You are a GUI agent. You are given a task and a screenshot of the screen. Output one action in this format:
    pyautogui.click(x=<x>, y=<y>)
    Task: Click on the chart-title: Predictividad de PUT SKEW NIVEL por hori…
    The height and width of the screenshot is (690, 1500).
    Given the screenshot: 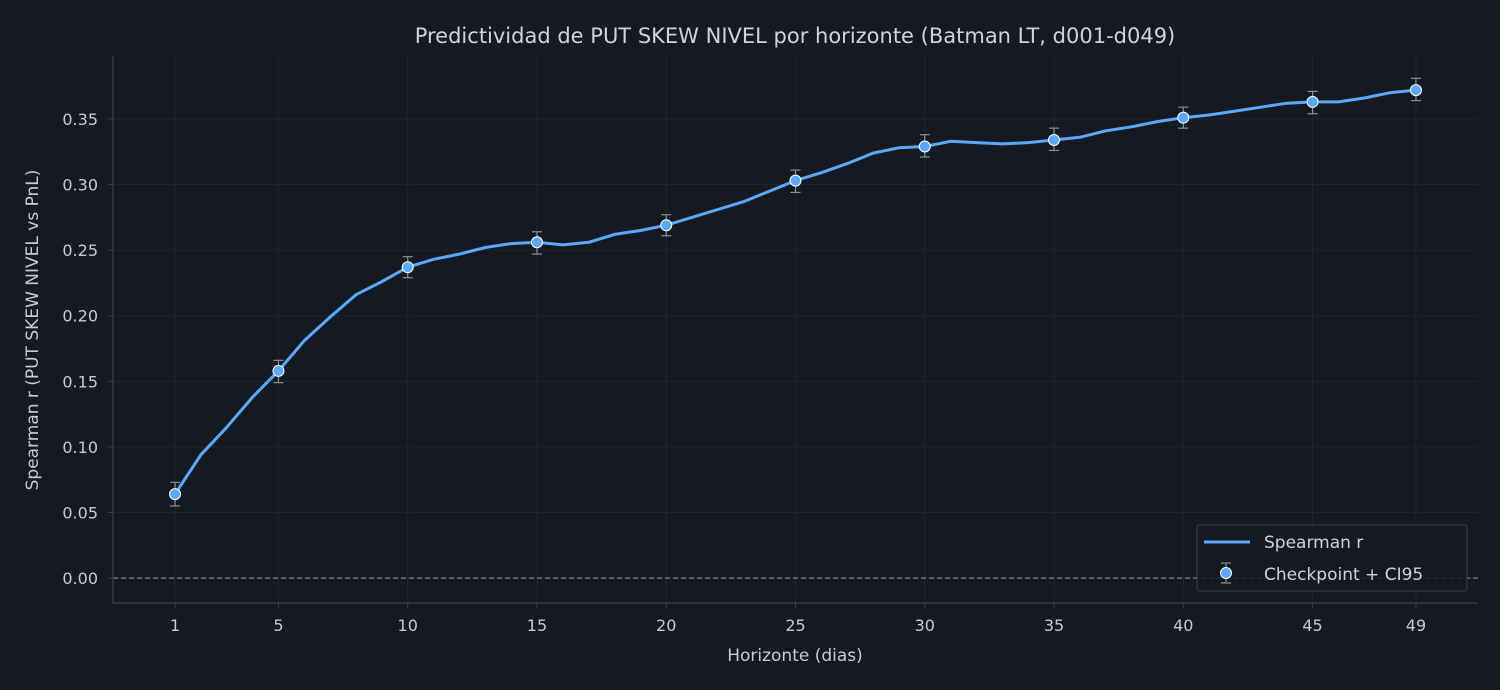 What is the action you would take?
    pyautogui.click(x=795, y=36)
    